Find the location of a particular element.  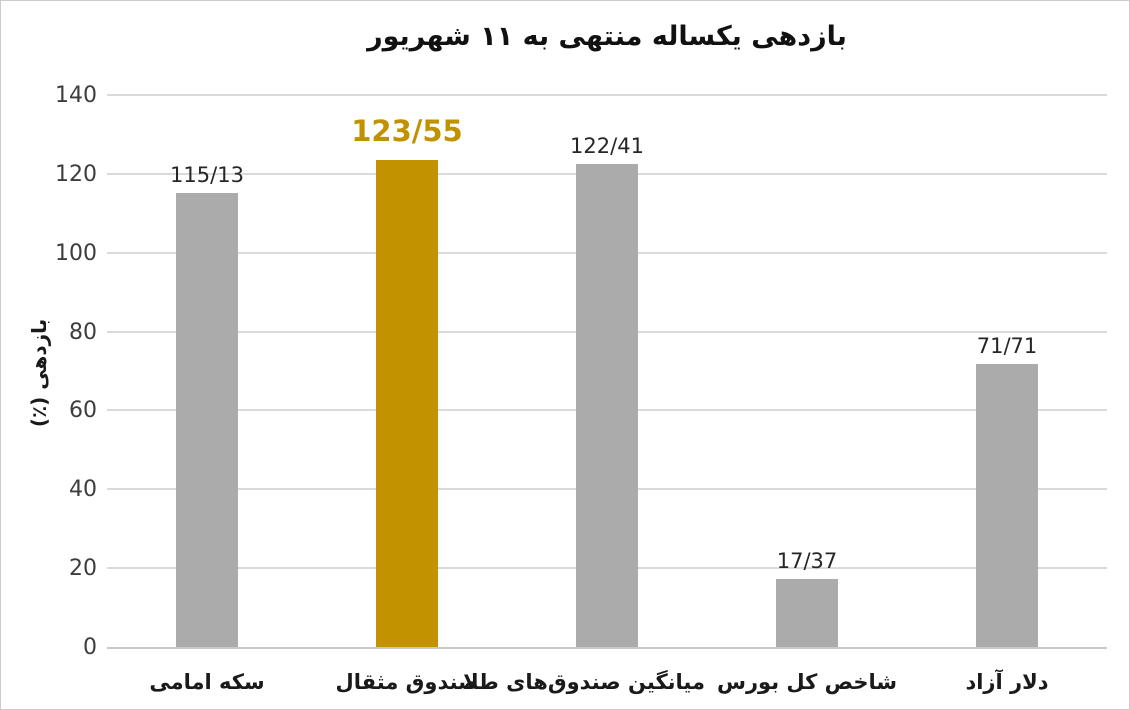

y-axis-title: بازدهی (٪) is located at coordinates (39, 373).